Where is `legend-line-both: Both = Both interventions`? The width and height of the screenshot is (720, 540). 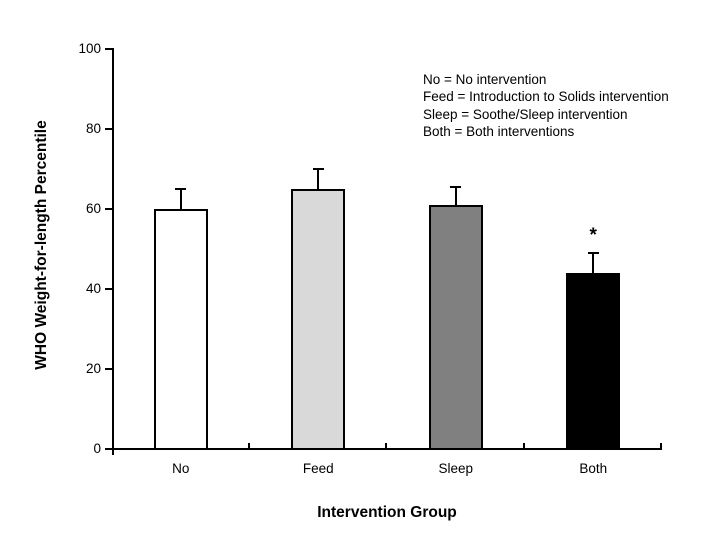 legend-line-both: Both = Both interventions is located at coordinates (499, 132).